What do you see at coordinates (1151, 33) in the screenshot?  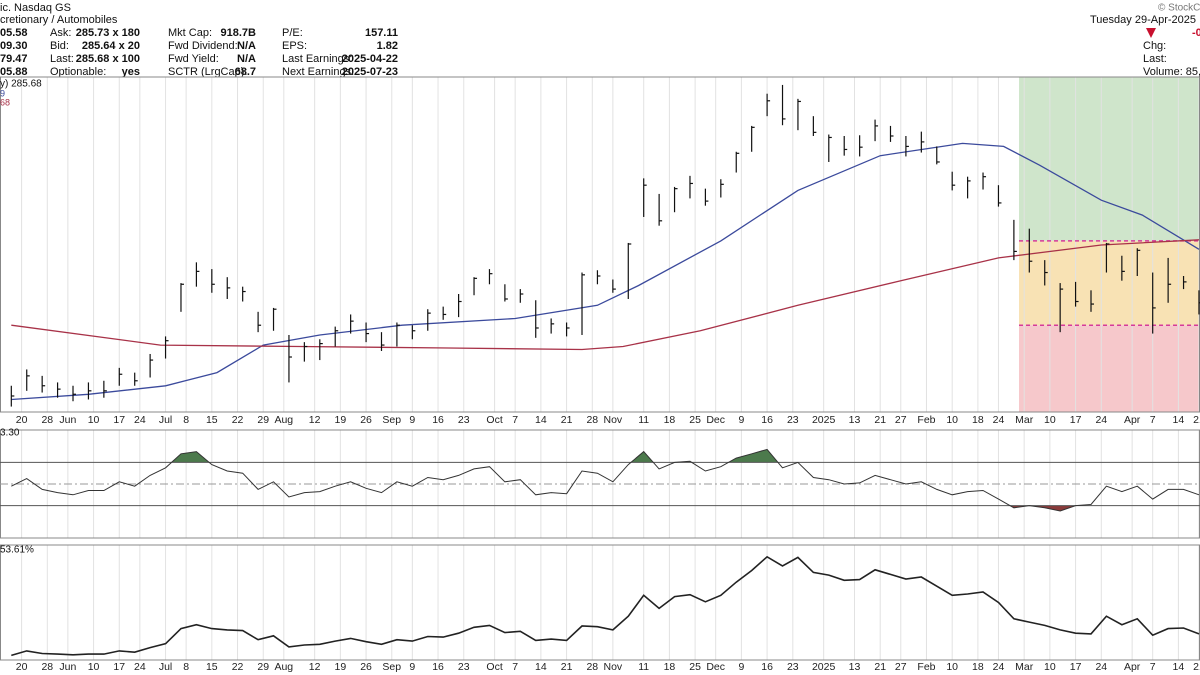 I see `down-arrow` at bounding box center [1151, 33].